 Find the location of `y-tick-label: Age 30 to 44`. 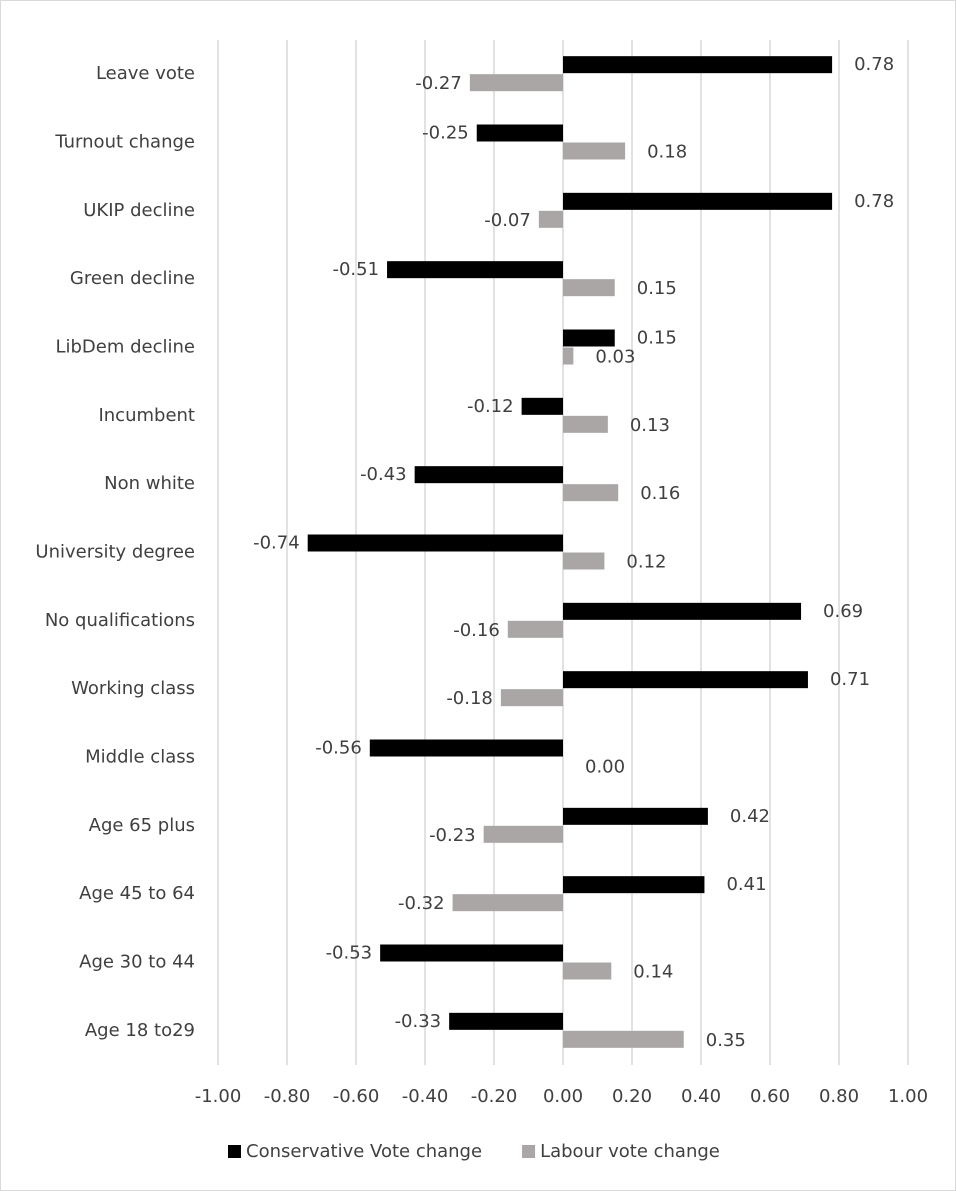

y-tick-label: Age 30 to 44 is located at coordinates (137, 962).